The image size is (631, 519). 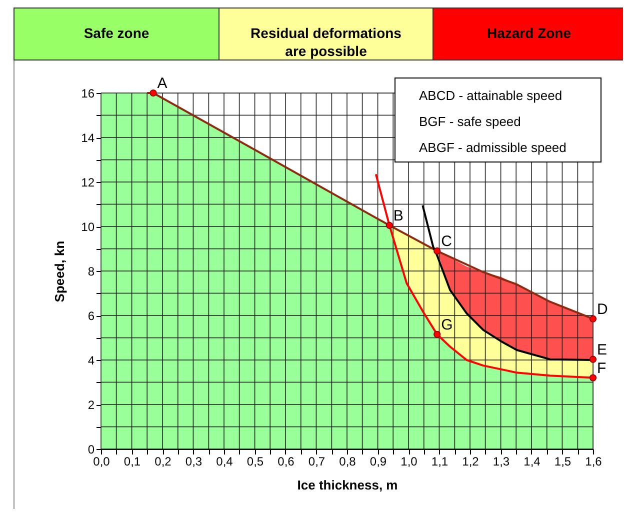 I want to click on x-tick-label: 0,4, so click(x=225, y=461).